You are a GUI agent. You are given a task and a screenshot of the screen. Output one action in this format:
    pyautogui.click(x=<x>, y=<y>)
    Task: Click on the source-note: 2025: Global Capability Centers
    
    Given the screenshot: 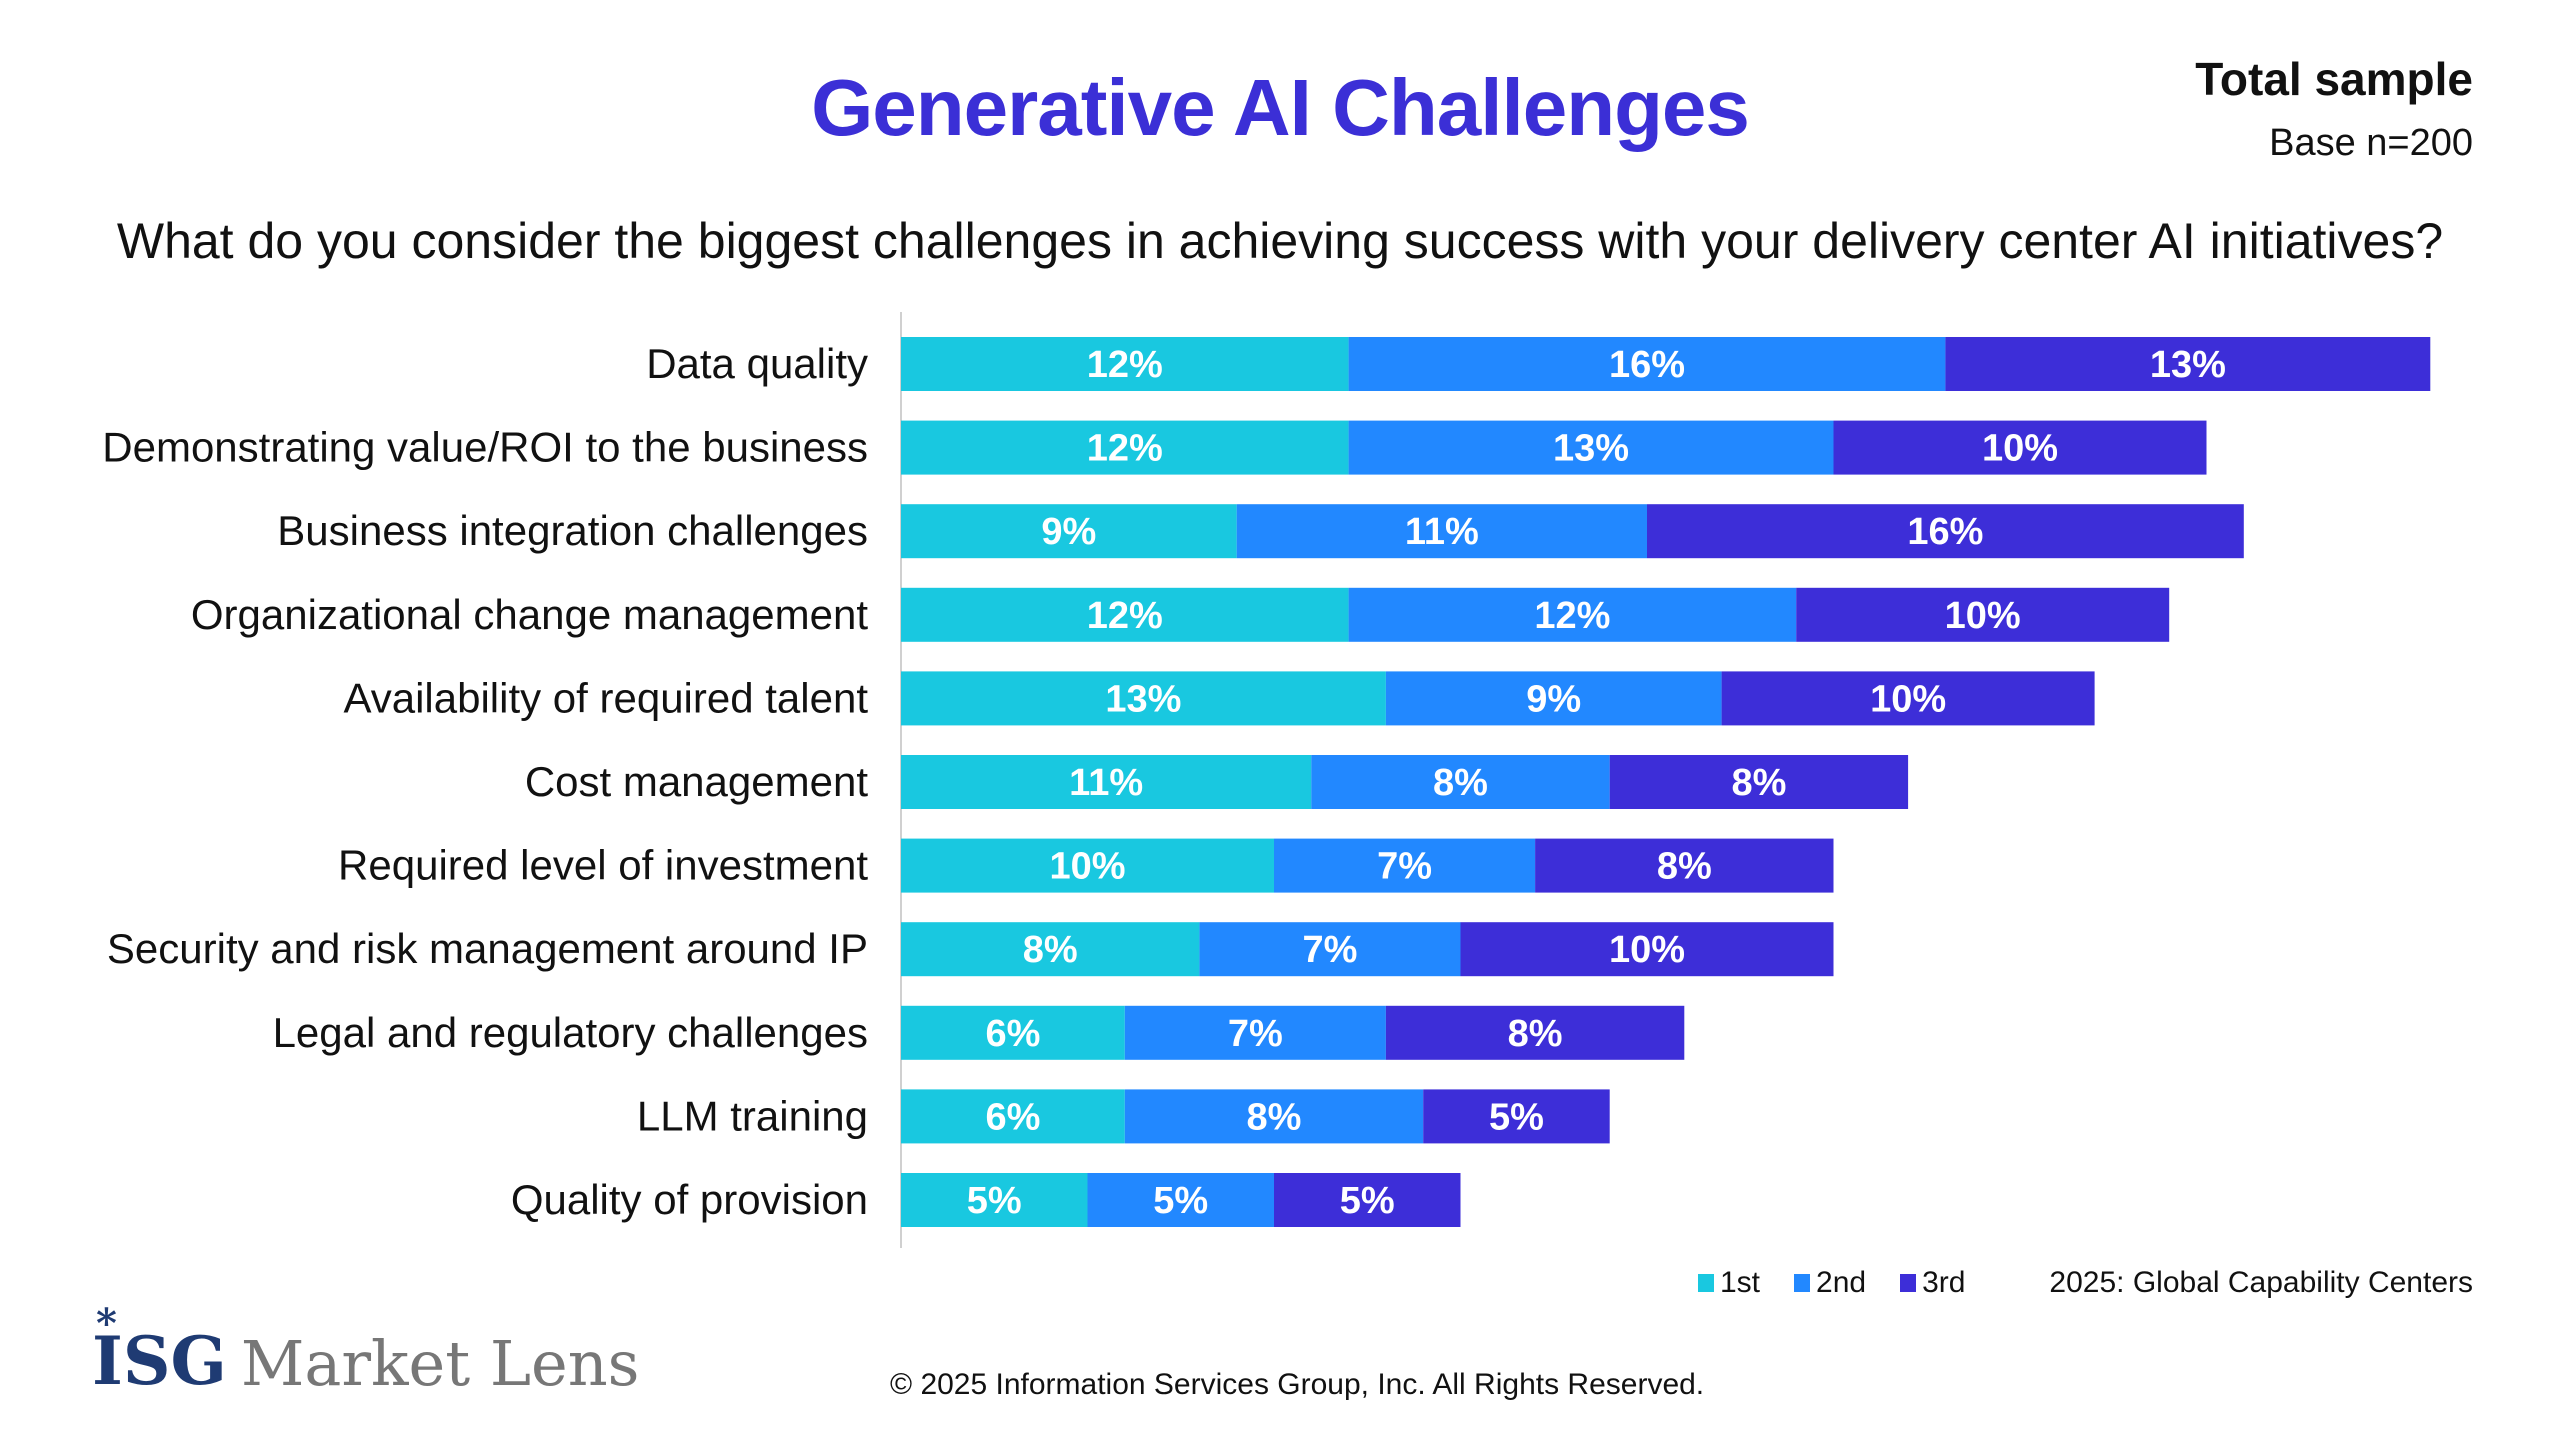 What is the action you would take?
    pyautogui.click(x=2261, y=1282)
    